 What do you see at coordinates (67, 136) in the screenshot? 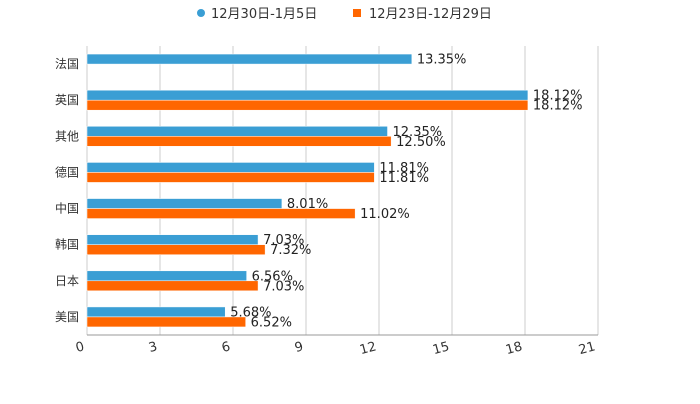
I see `category-label-2: 其他` at bounding box center [67, 136].